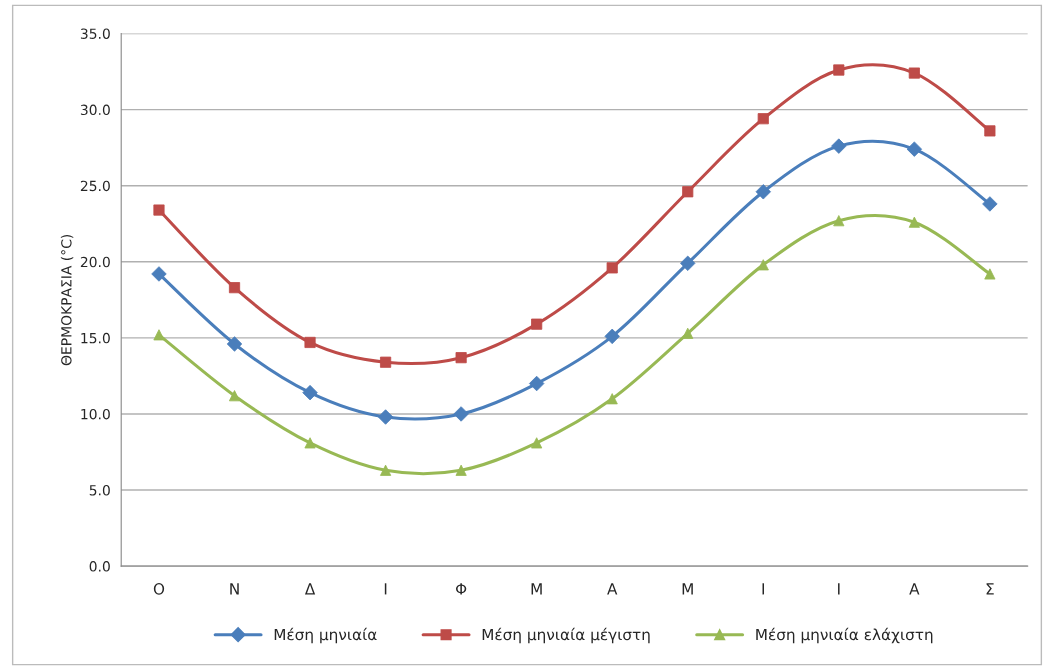 The height and width of the screenshot is (670, 1054). What do you see at coordinates (844, 635) in the screenshot?
I see `legend-label: Μέση μηνιαία ελάχιστη` at bounding box center [844, 635].